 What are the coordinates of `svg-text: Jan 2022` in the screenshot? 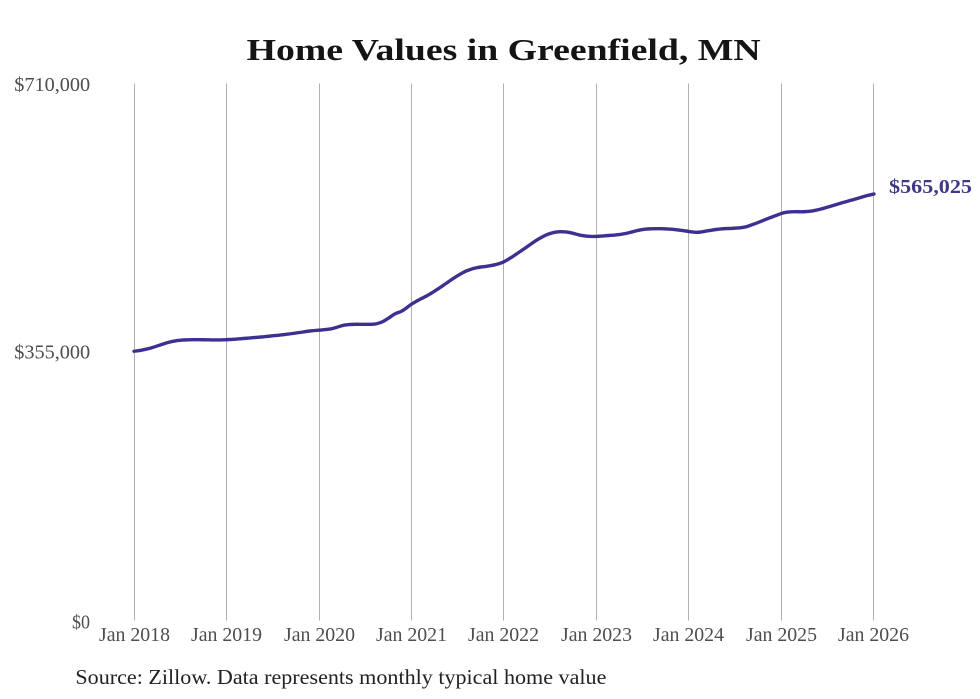 It's located at (503, 635).